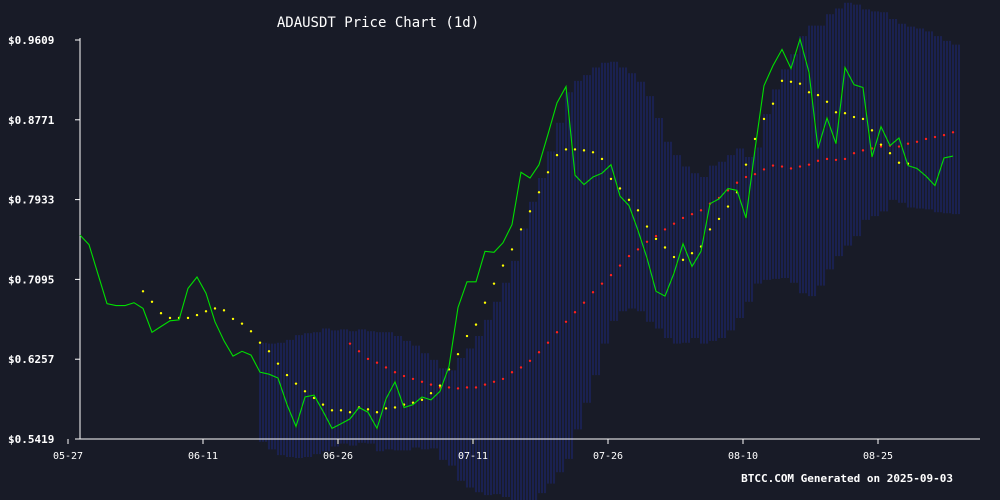 The width and height of the screenshot is (1000, 500). Describe the element at coordinates (31, 359) in the screenshot. I see `y-tick-label: $0.6257` at that location.